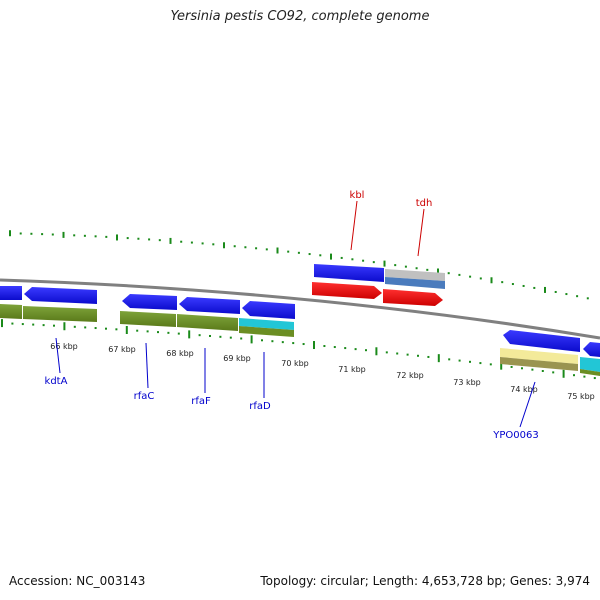 Image resolution: width=600 pixels, height=600 pixels. I want to click on tick-label: 72 kbp, so click(410, 375).